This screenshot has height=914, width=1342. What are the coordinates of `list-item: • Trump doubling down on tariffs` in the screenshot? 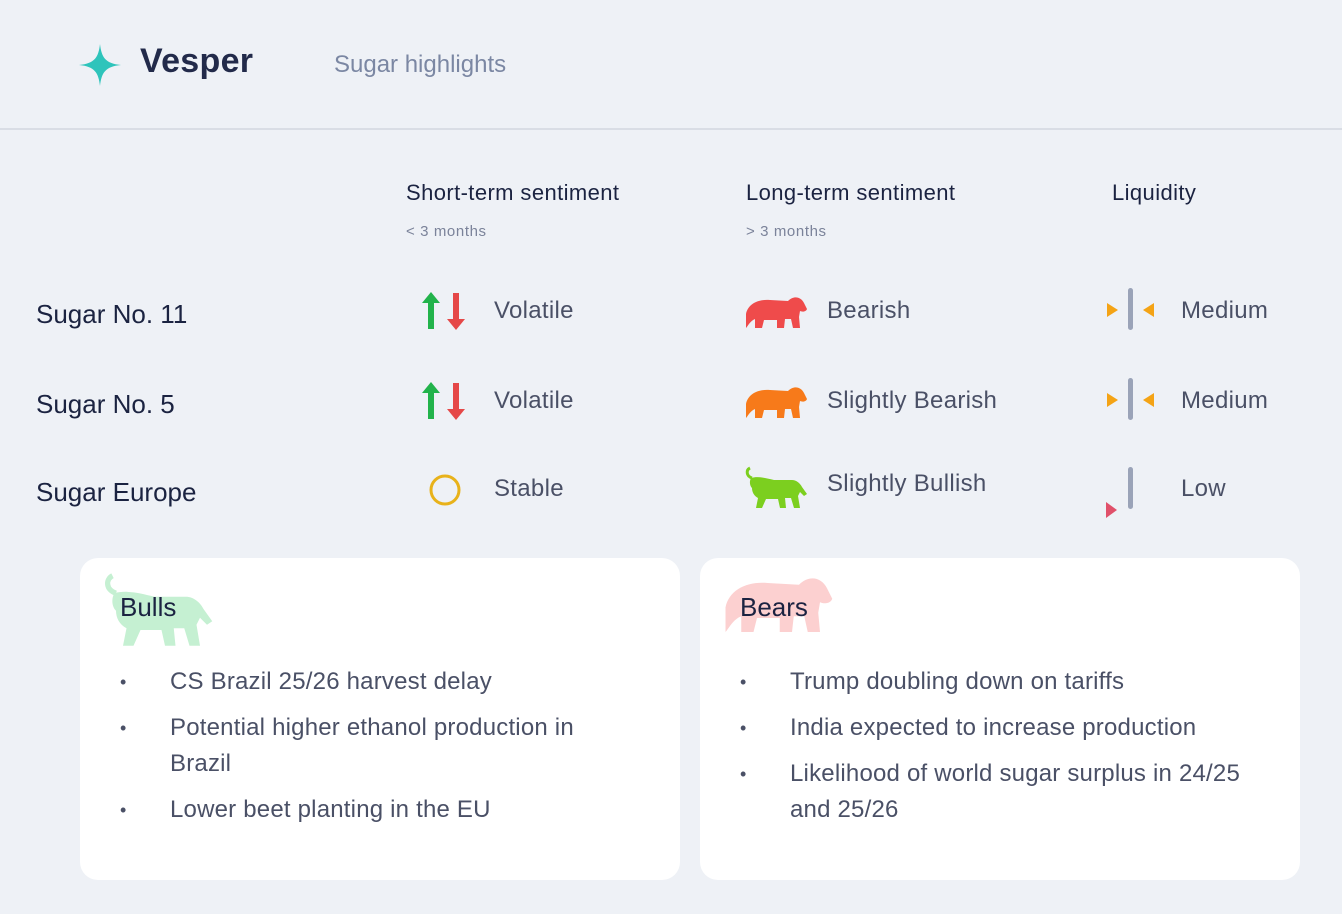 It's located at (1000, 682).